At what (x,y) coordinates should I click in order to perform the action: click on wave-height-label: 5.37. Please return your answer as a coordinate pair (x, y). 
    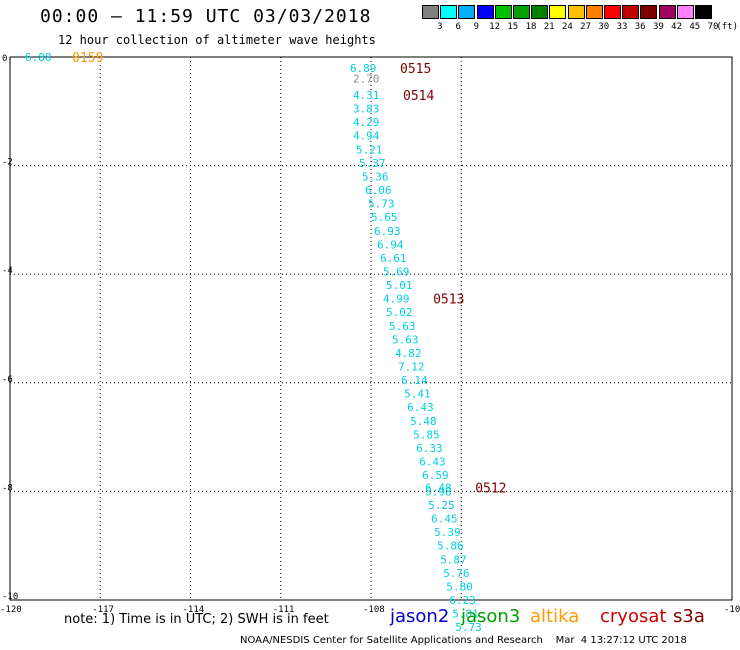
    Looking at the image, I should click on (372, 163).